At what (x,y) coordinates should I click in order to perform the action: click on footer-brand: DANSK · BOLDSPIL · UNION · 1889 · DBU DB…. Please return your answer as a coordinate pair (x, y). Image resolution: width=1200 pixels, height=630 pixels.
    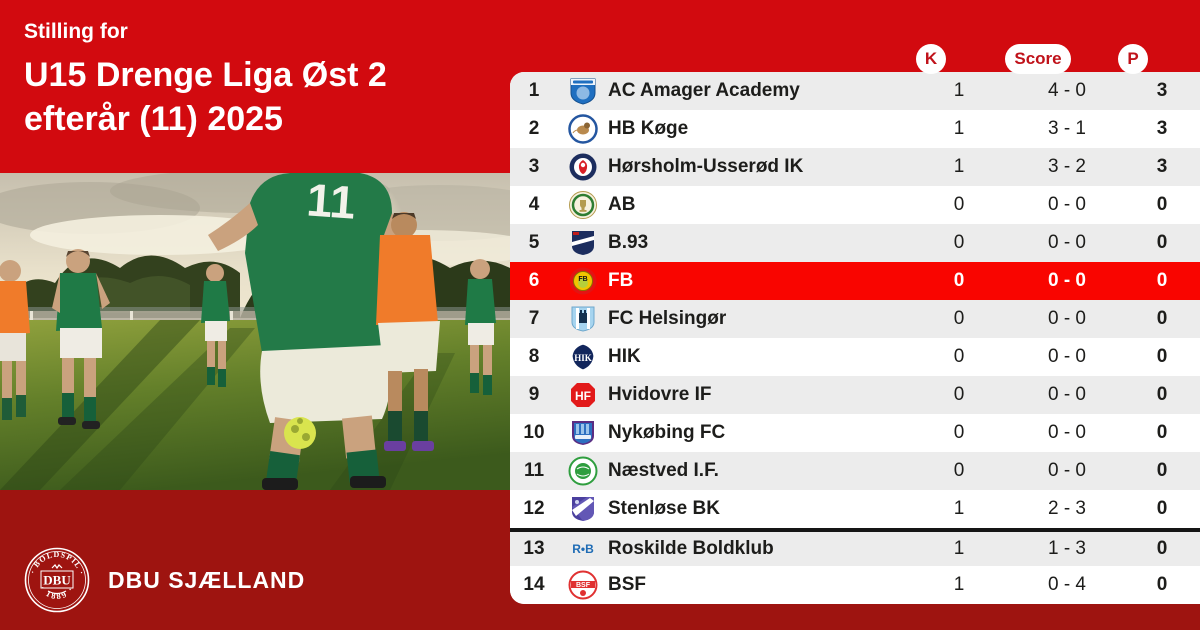
    Looking at the image, I should click on (164, 580).